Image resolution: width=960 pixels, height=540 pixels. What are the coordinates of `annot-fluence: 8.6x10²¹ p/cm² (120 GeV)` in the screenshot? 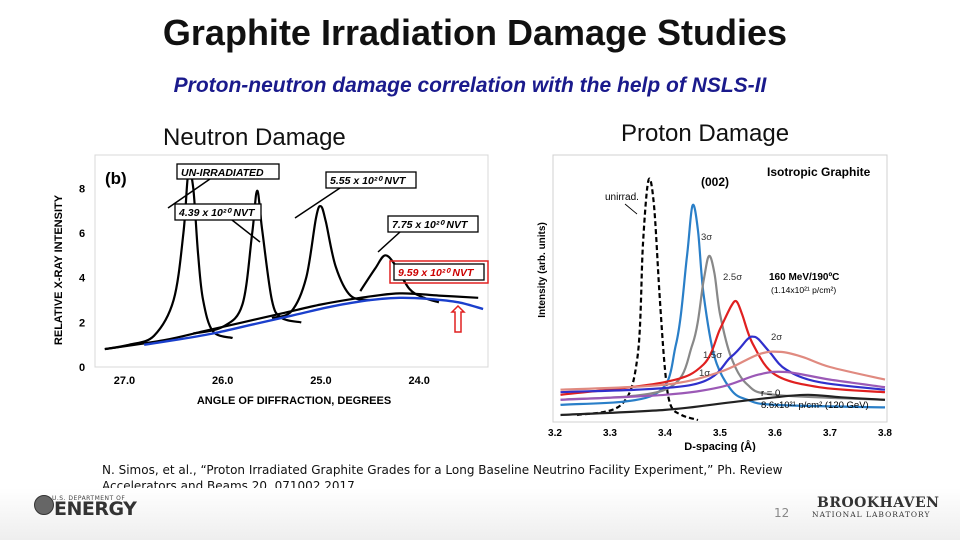 It's located at (815, 405).